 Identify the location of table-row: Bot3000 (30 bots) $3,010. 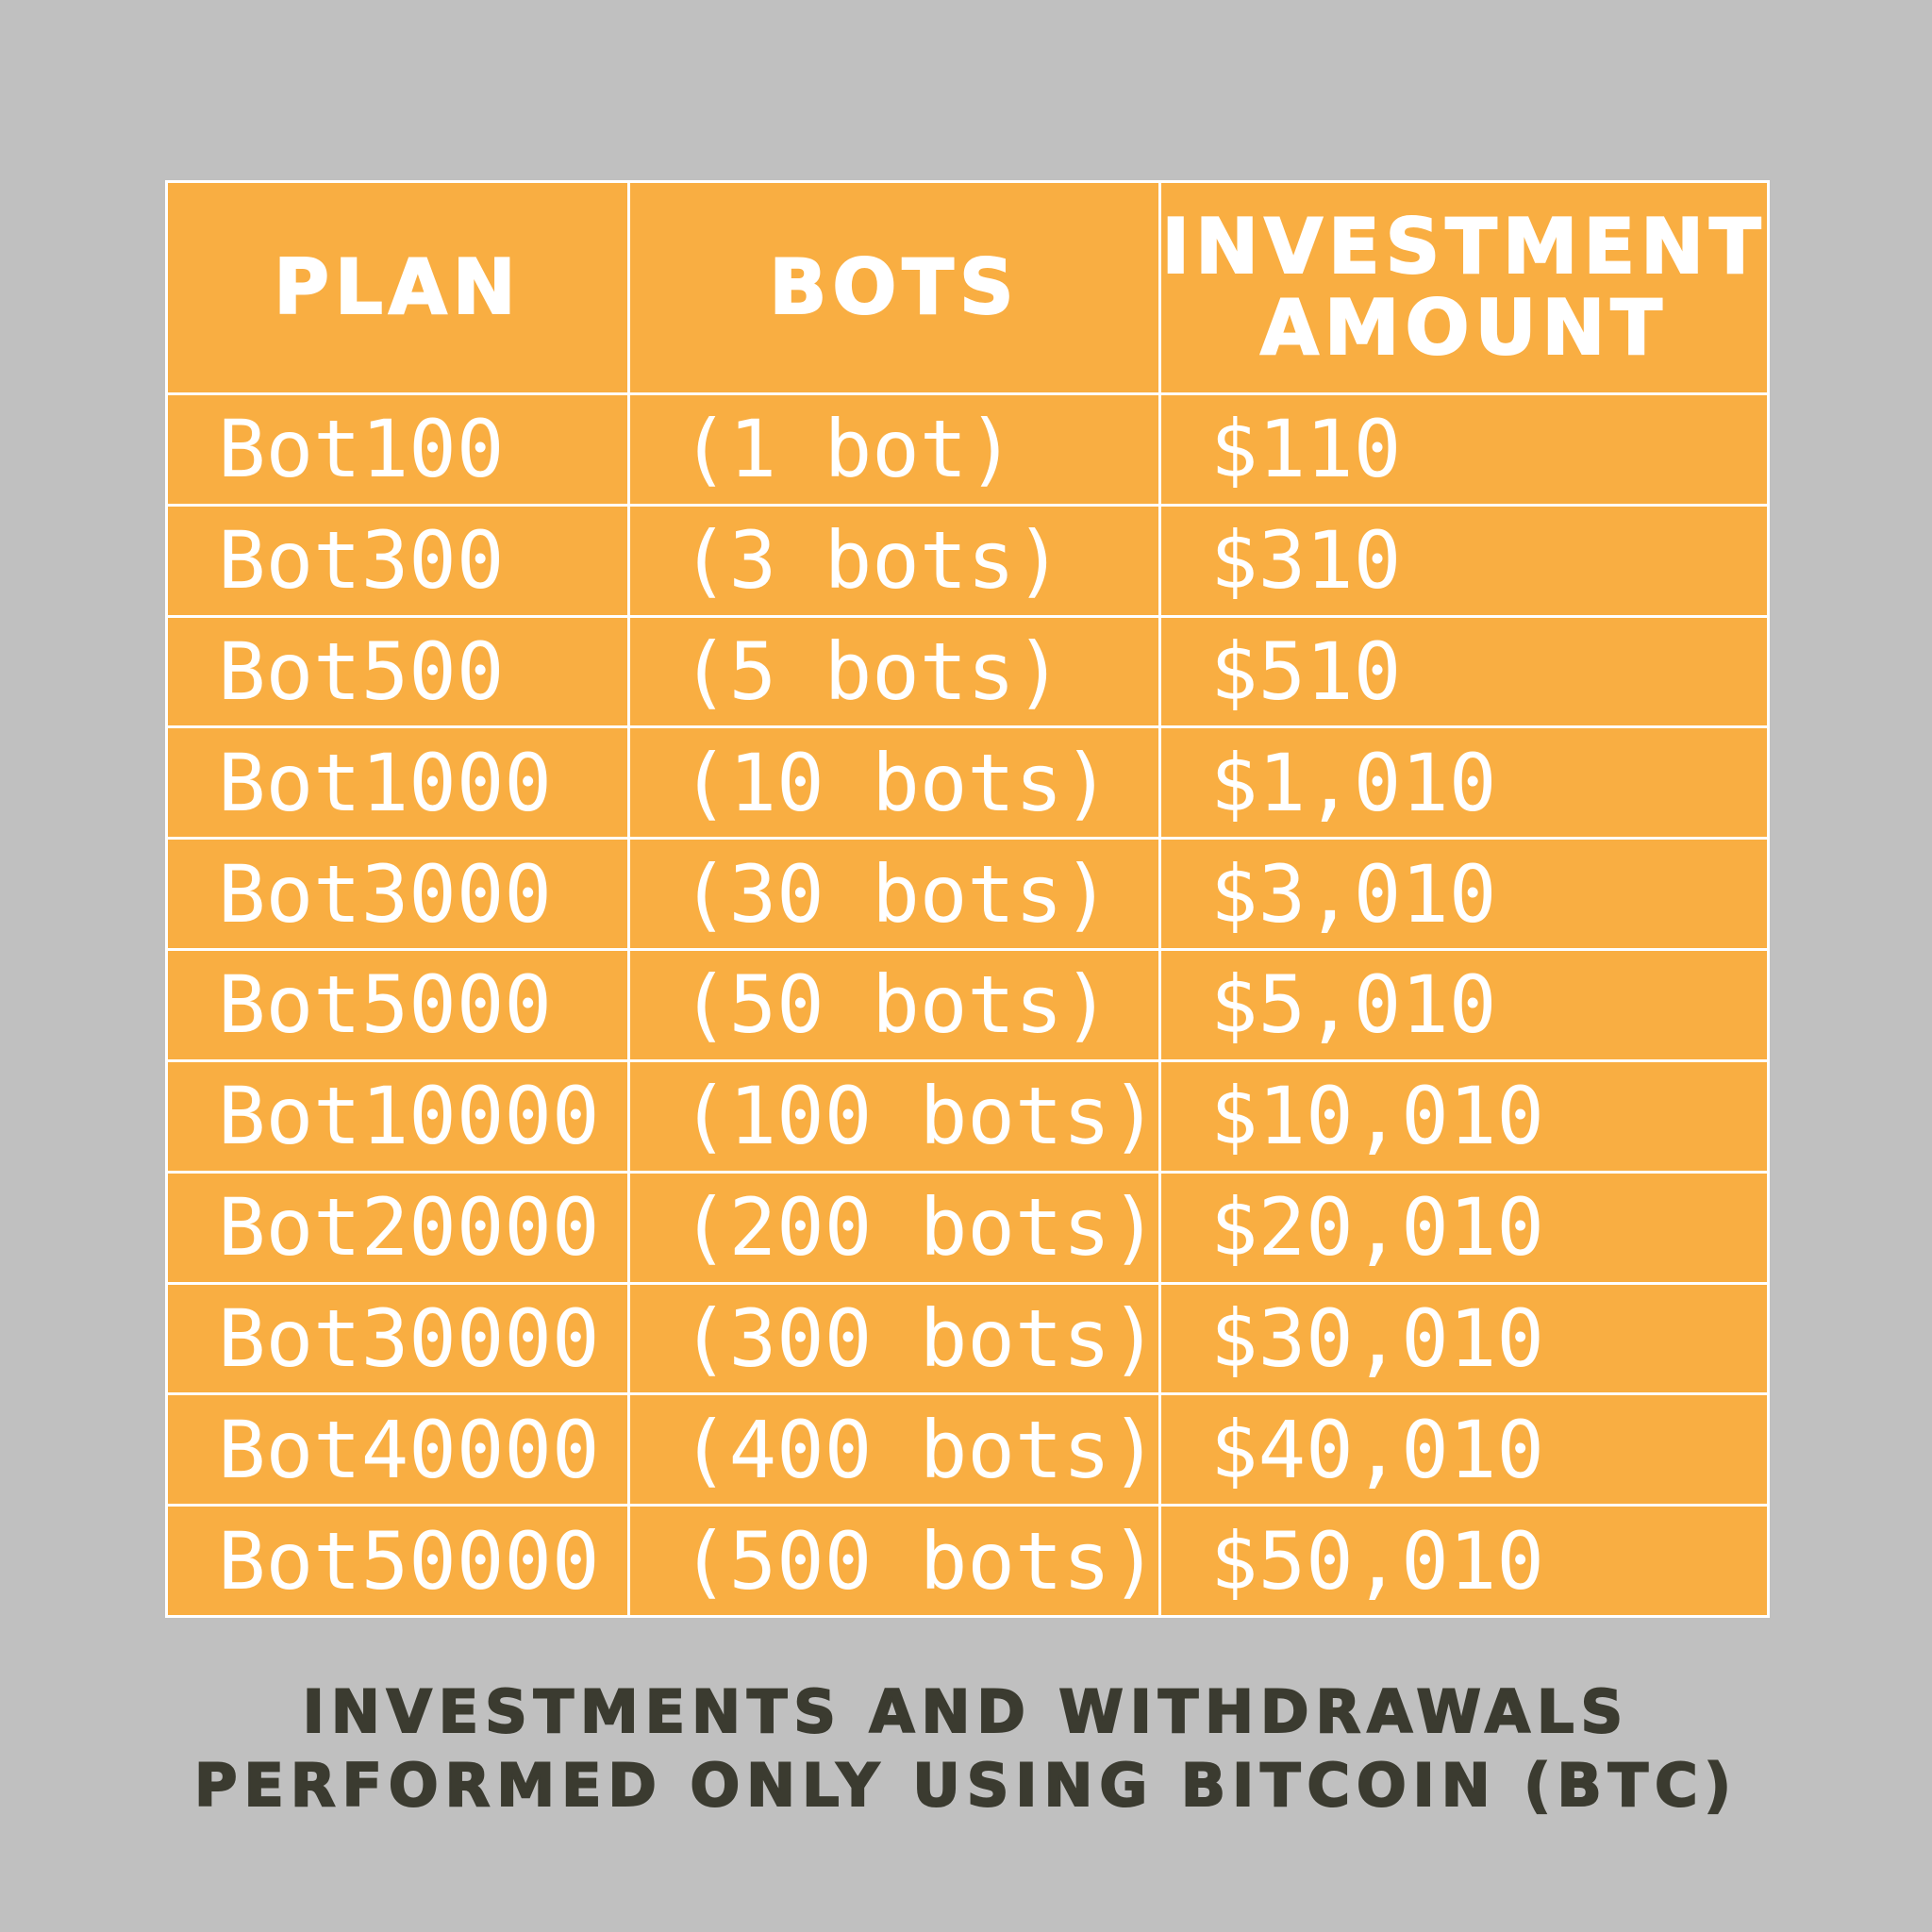
(967, 894).